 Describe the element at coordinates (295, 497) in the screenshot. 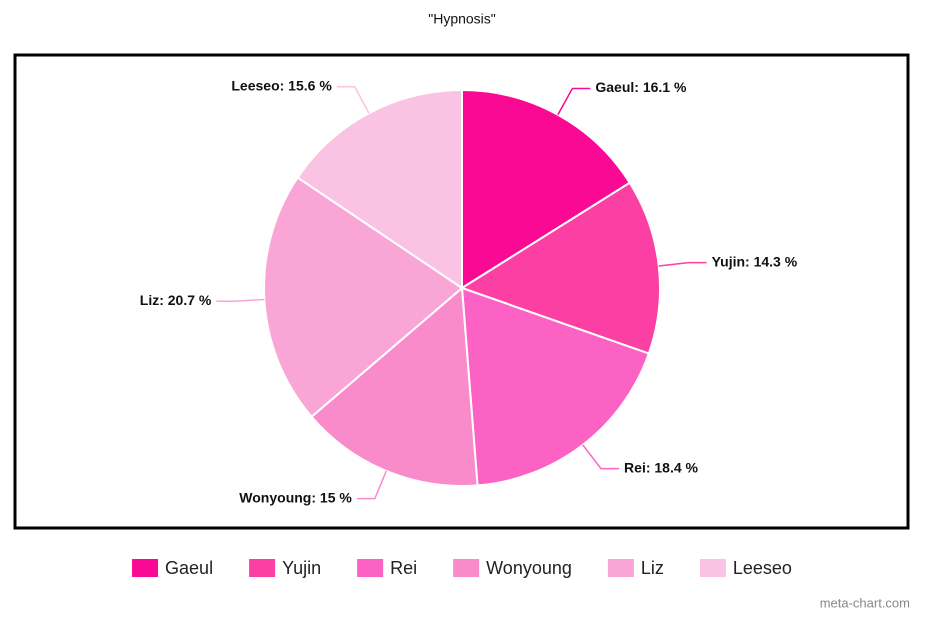

I see `data-label: Wonyoung: 15 %` at that location.